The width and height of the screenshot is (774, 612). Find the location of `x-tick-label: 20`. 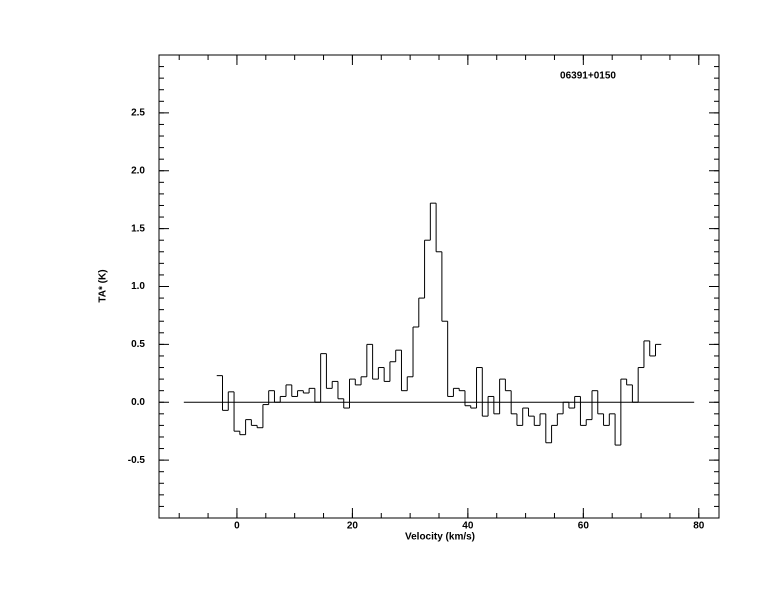

x-tick-label: 20 is located at coordinates (353, 526).